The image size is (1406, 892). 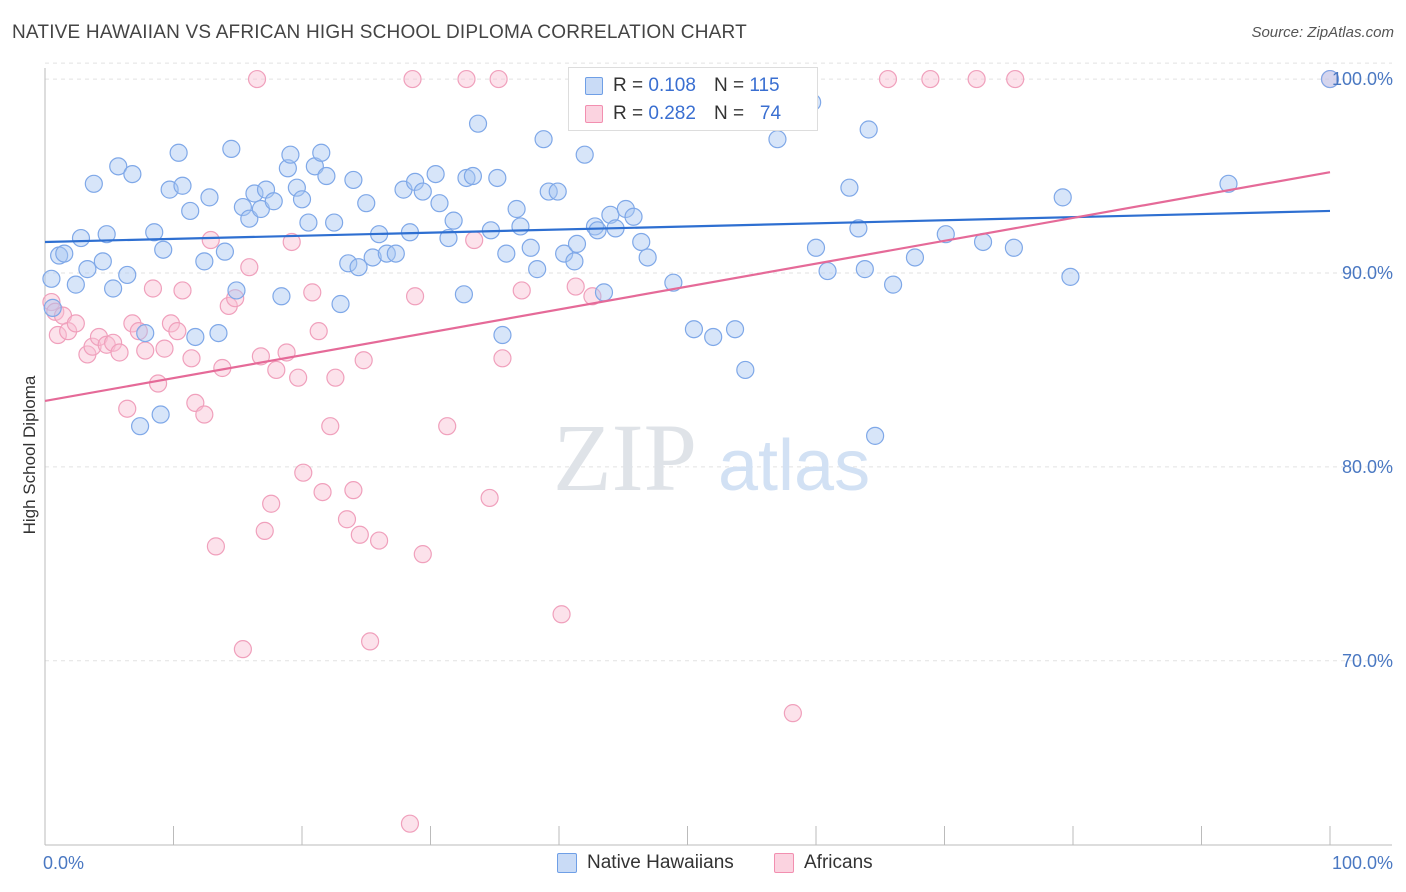 I want to click on x-tick-label: 100.0%, so click(x=1362, y=863).